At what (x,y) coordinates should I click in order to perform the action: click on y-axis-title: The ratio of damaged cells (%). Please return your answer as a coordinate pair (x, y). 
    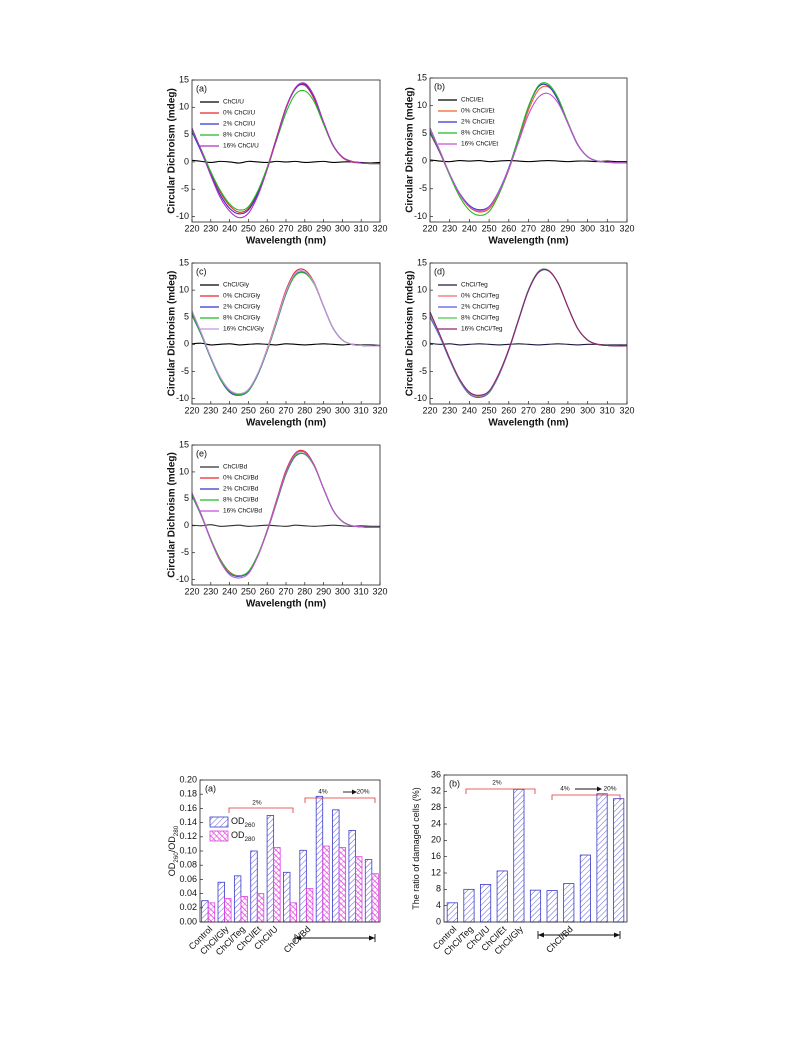
    Looking at the image, I should click on (416, 848).